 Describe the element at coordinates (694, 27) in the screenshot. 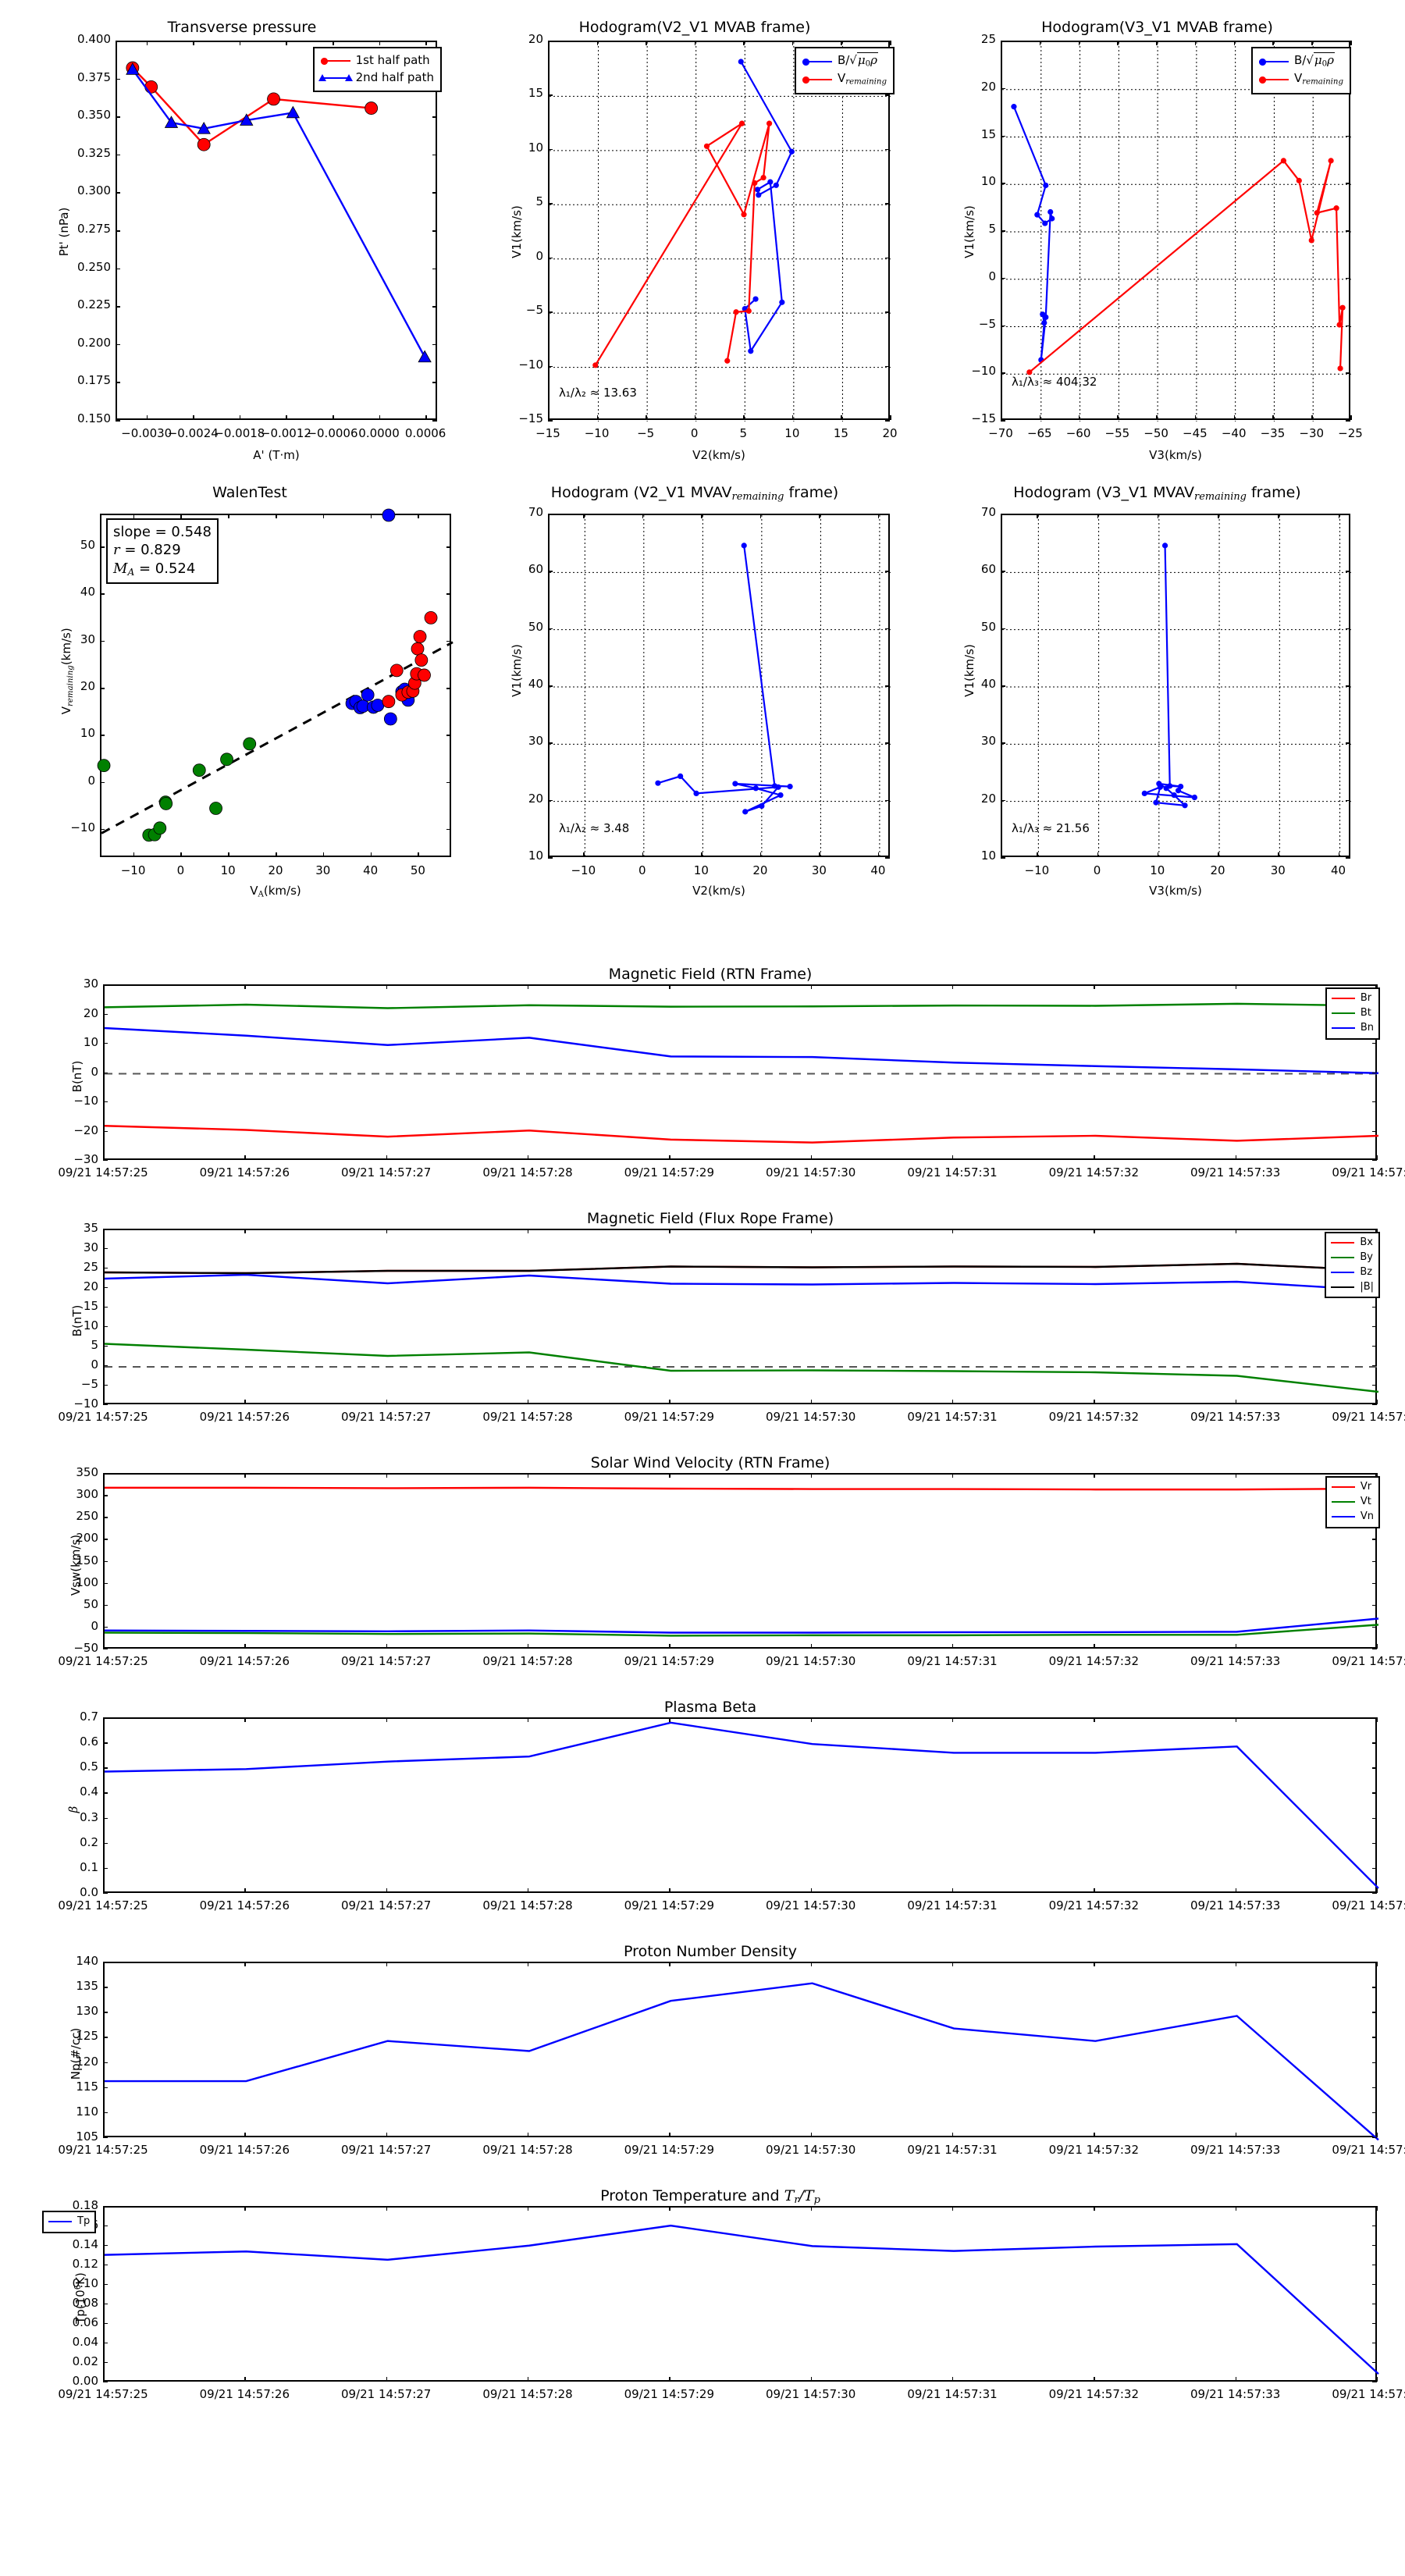

I see `panel-title: Hodogram(V2_V1 MVAB frame)` at that location.